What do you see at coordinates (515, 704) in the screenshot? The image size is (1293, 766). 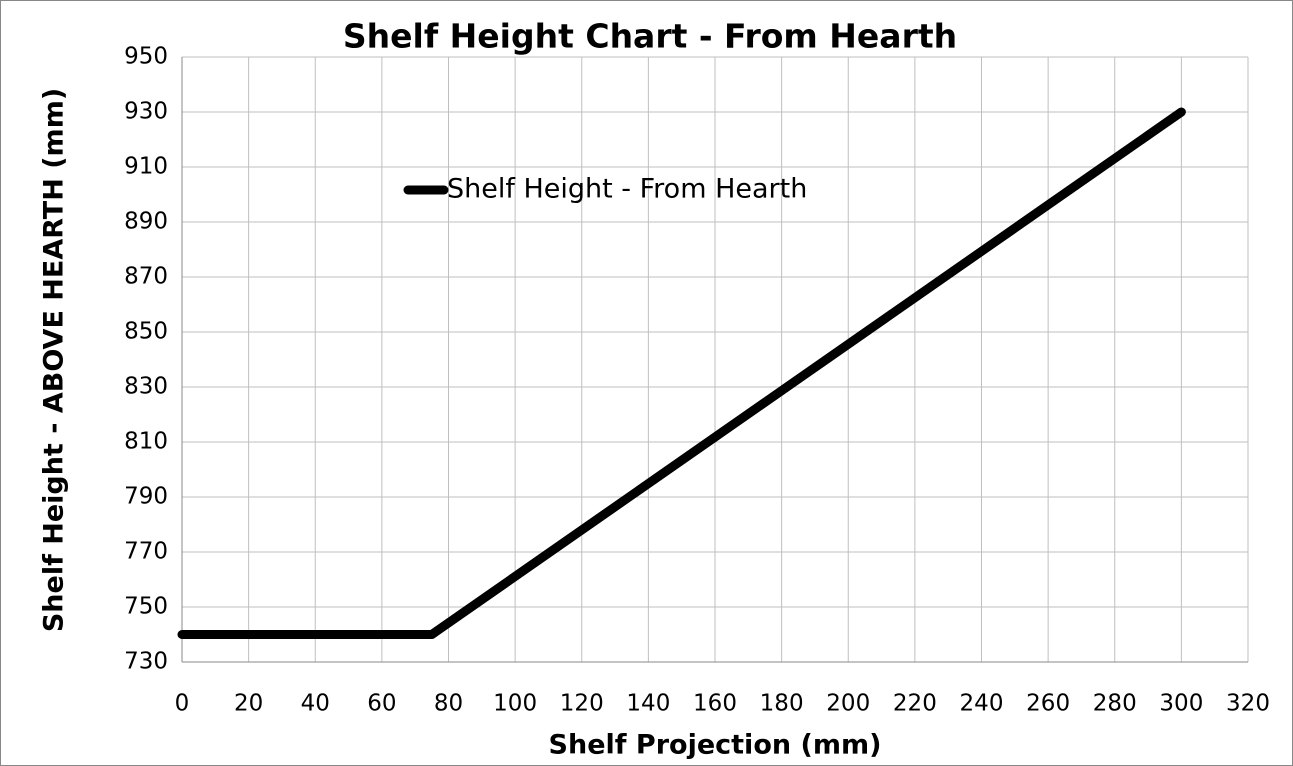 I see `x-tick-label: 100` at bounding box center [515, 704].